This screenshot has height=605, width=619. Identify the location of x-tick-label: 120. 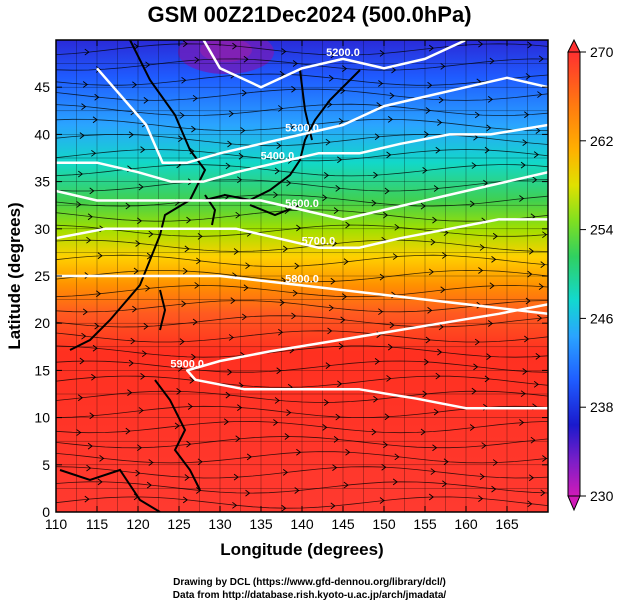
(138, 524).